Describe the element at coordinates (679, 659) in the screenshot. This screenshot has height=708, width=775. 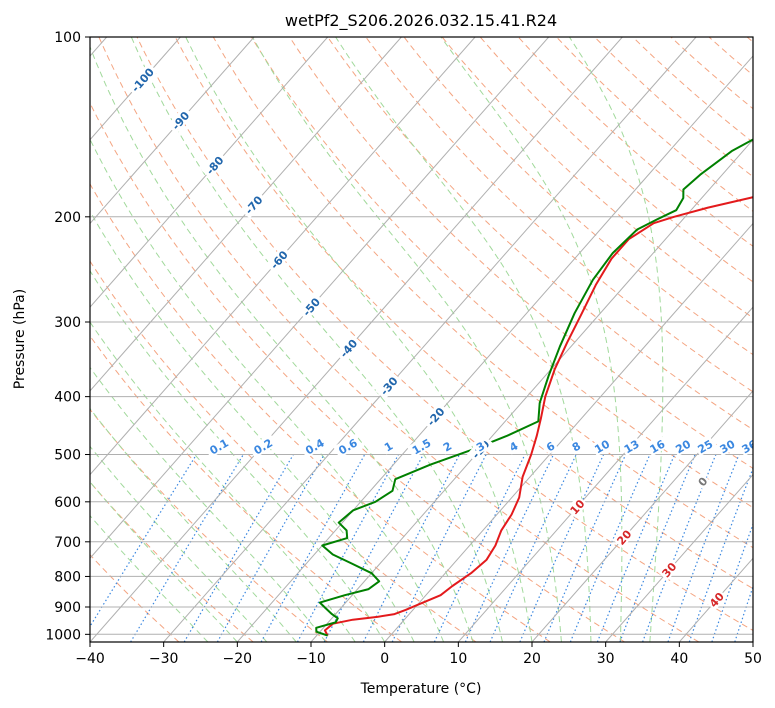
I see `x-tick-label: 40` at that location.